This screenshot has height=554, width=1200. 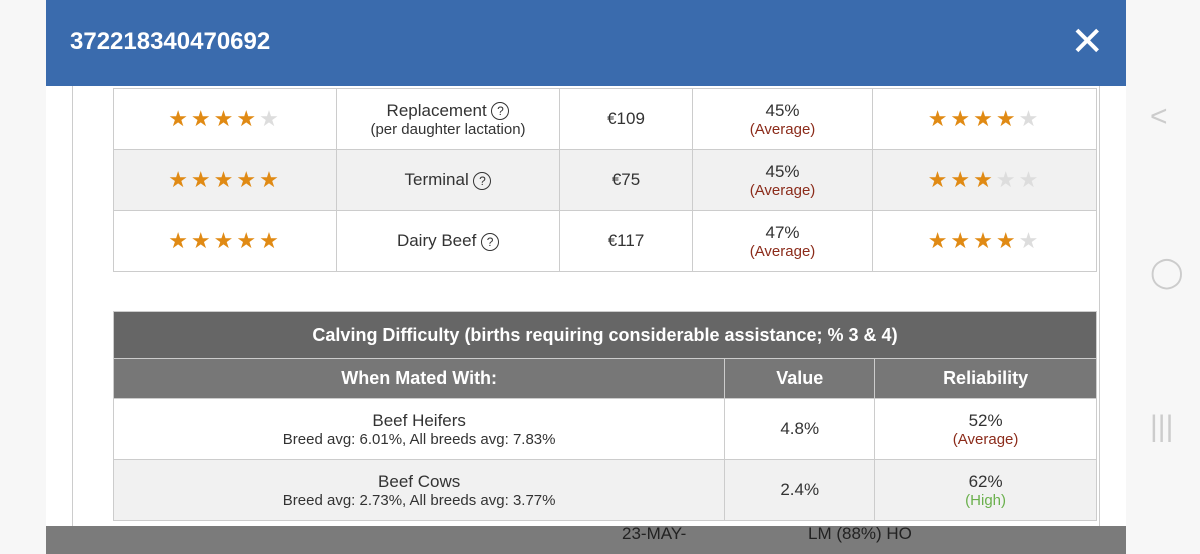 What do you see at coordinates (448, 129) in the screenshot?
I see `index-sub: (per daughter lactation)` at bounding box center [448, 129].